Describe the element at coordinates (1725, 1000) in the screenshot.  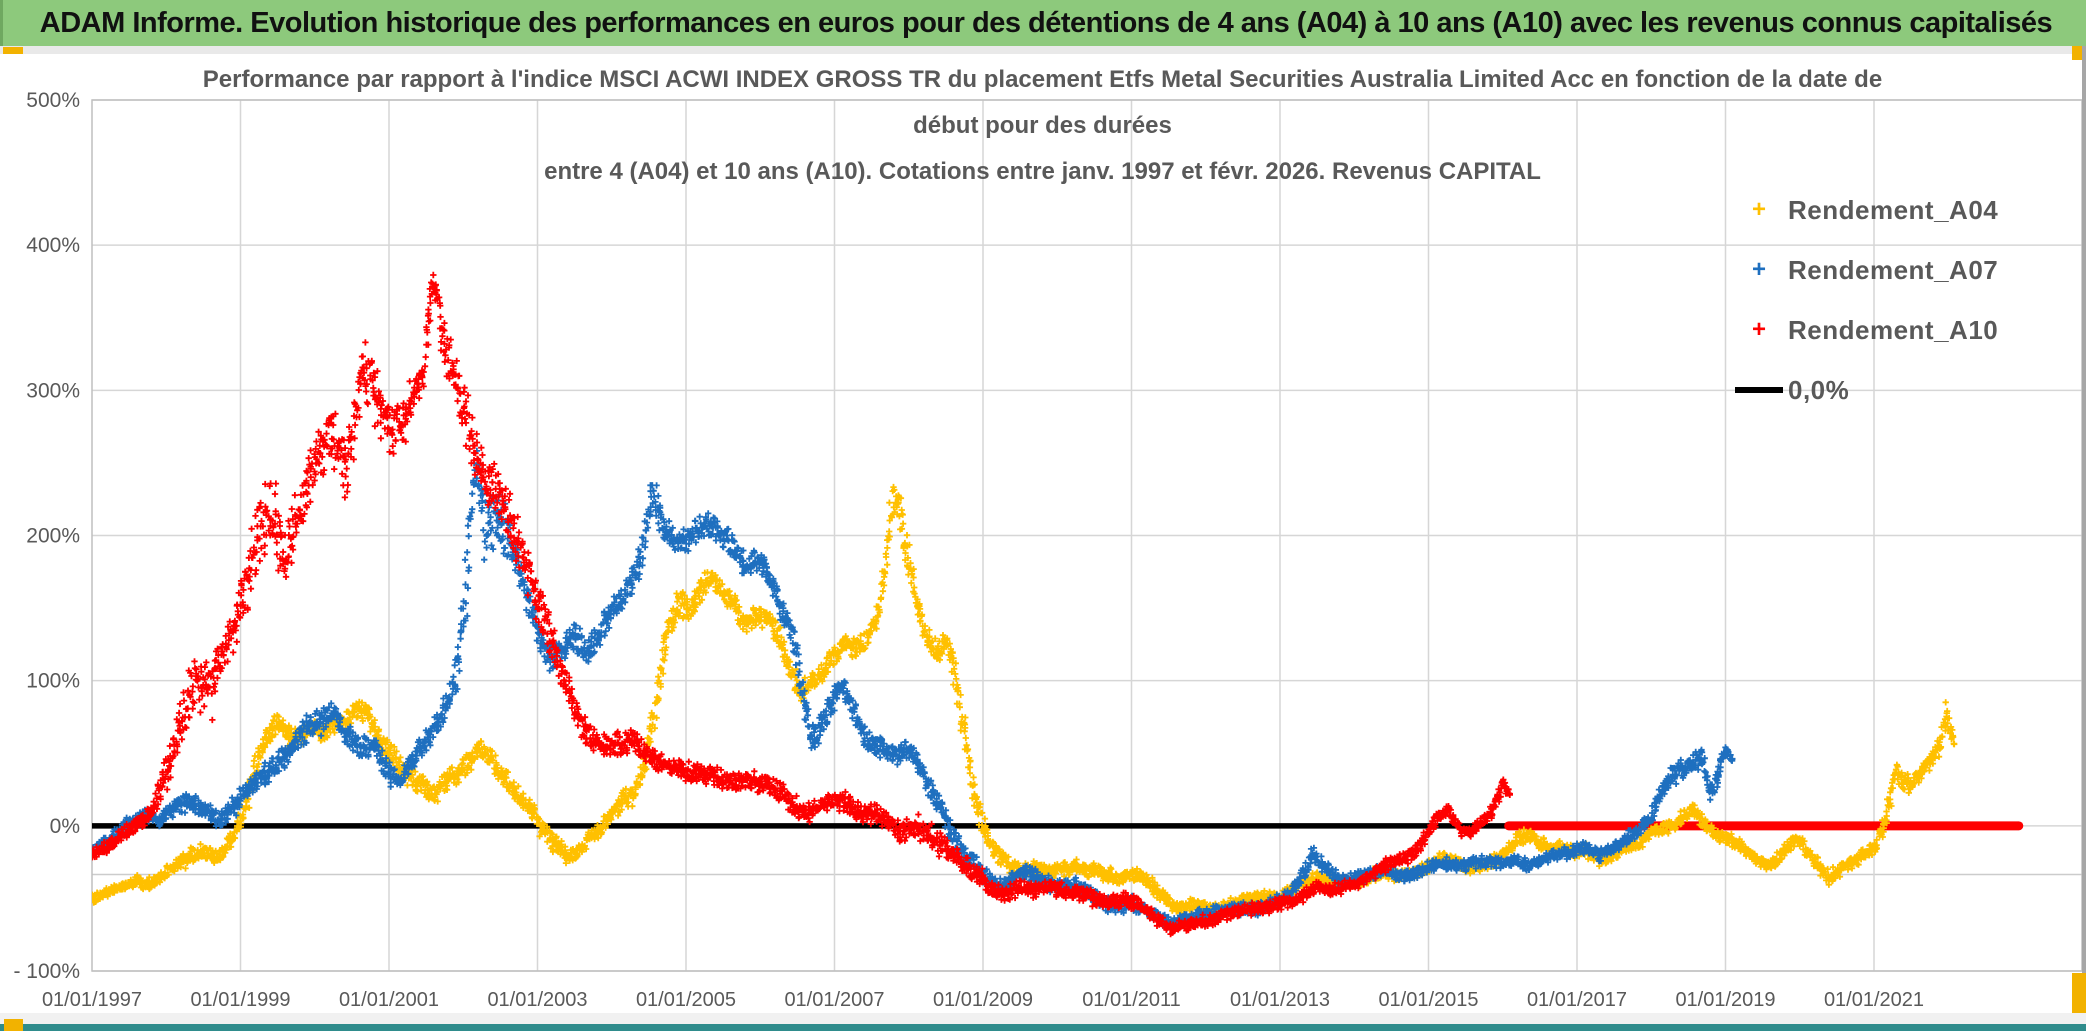
I see `x-tick-label: 01/01/2019` at that location.